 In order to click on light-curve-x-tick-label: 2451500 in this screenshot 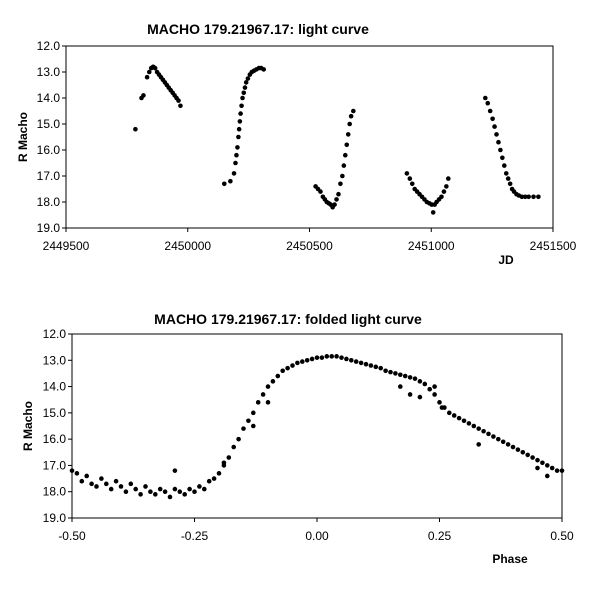, I will do `click(553, 246)`.